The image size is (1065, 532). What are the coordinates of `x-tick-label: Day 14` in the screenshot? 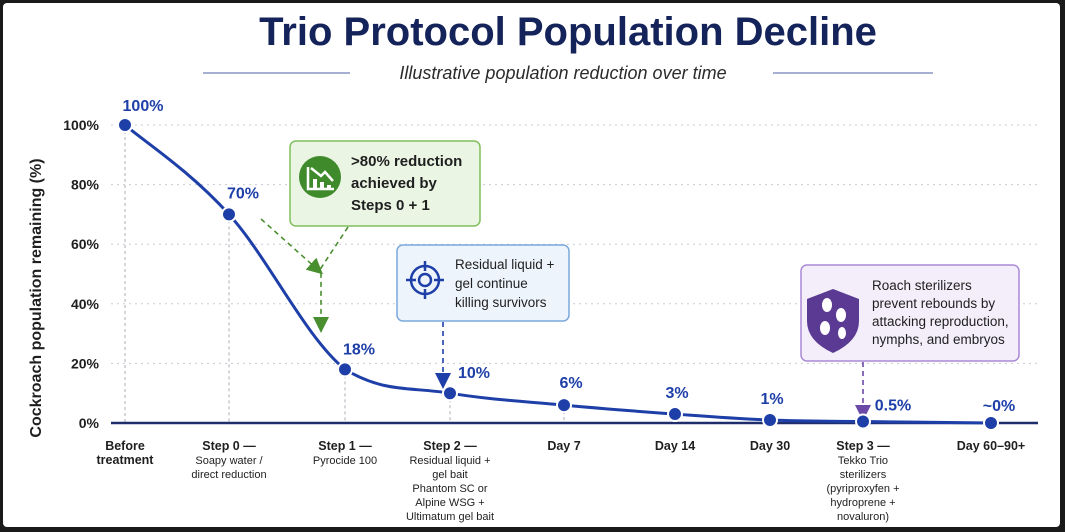 It's located at (675, 446).